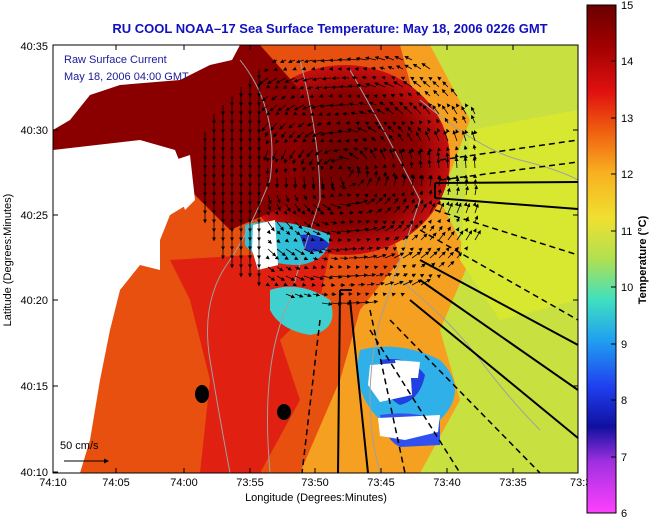  I want to click on x-axis-label: Longitude (Degrees:Minutes), so click(316, 498).